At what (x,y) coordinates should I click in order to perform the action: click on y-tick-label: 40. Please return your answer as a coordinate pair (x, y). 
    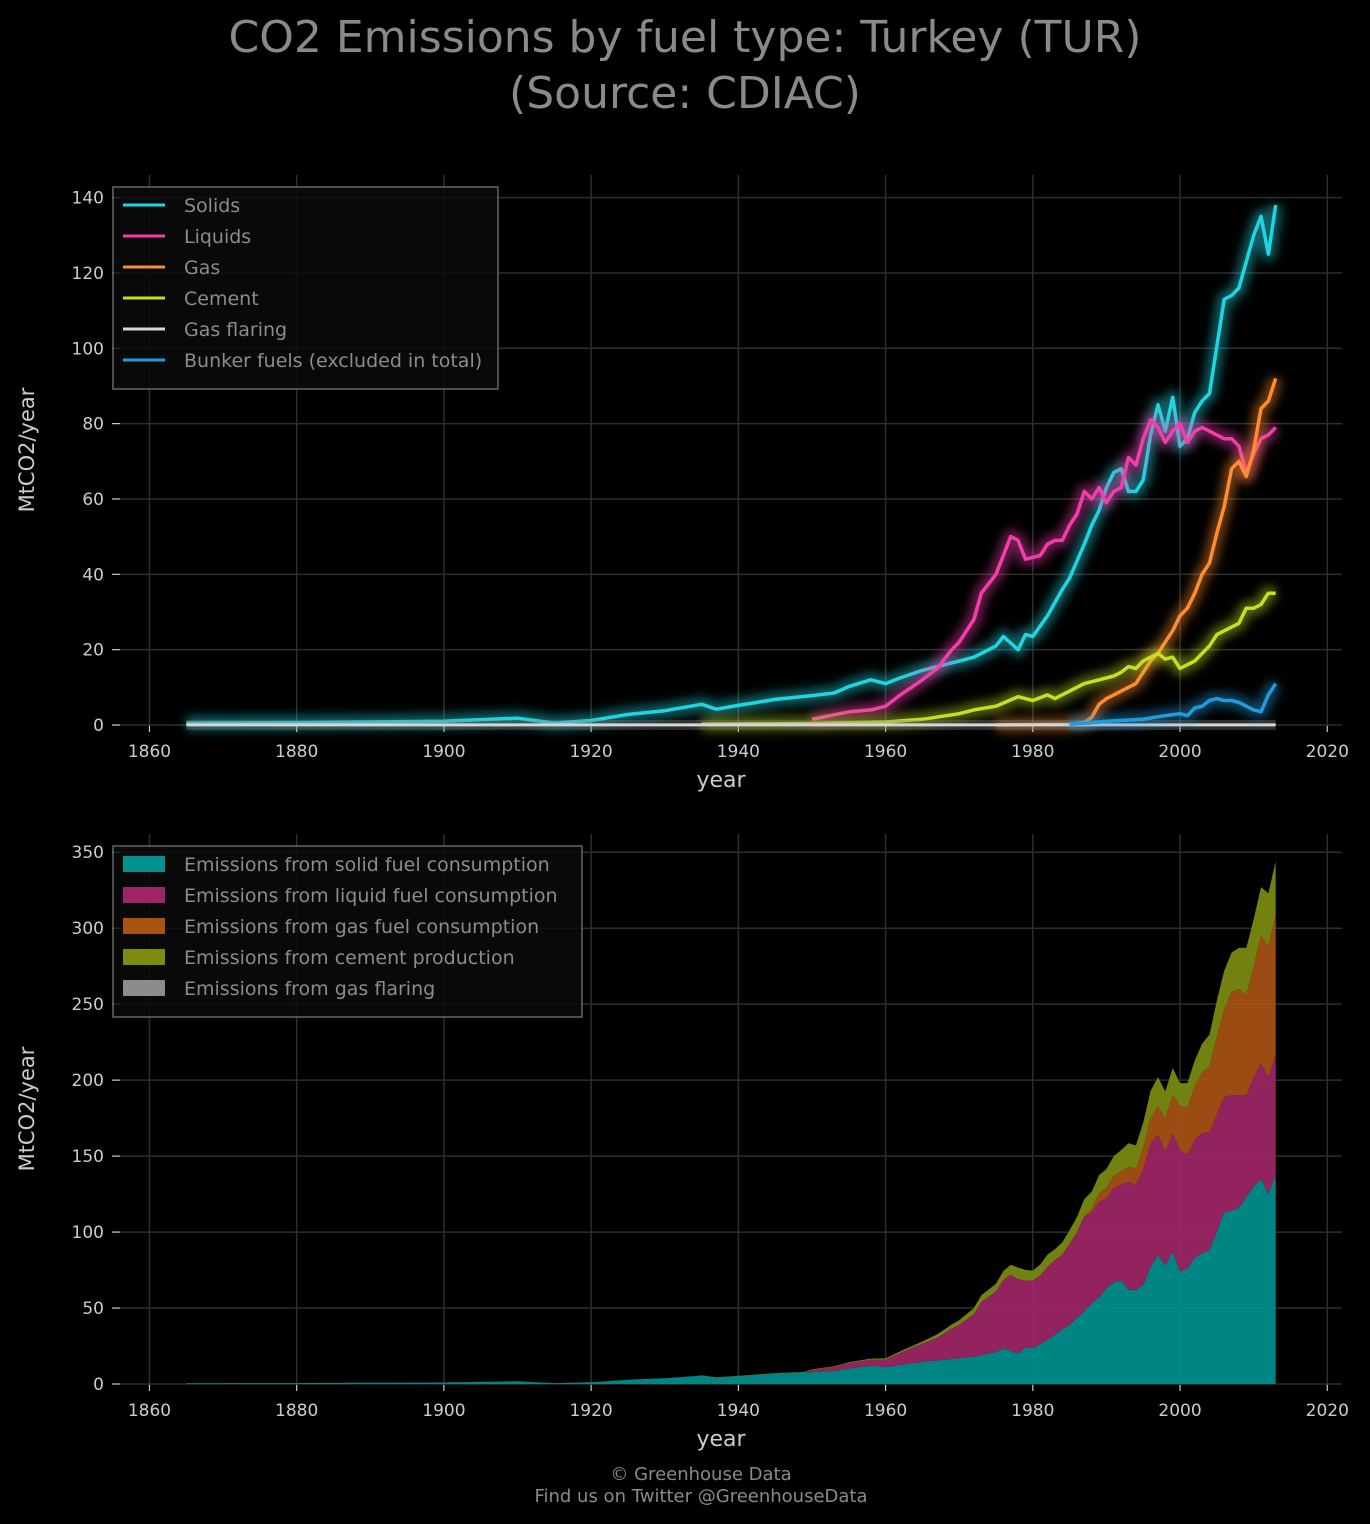
    Looking at the image, I should click on (93, 575).